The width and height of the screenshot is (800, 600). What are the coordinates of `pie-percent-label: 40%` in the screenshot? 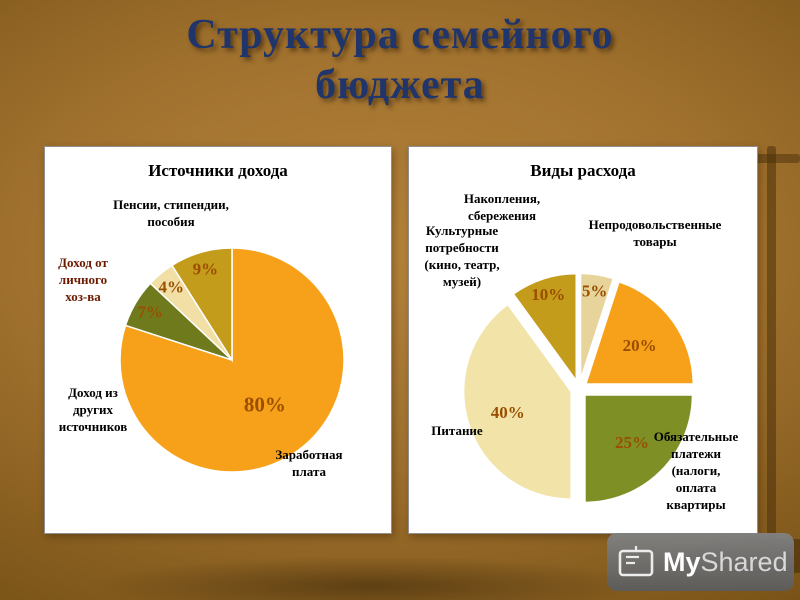 It's located at (508, 412).